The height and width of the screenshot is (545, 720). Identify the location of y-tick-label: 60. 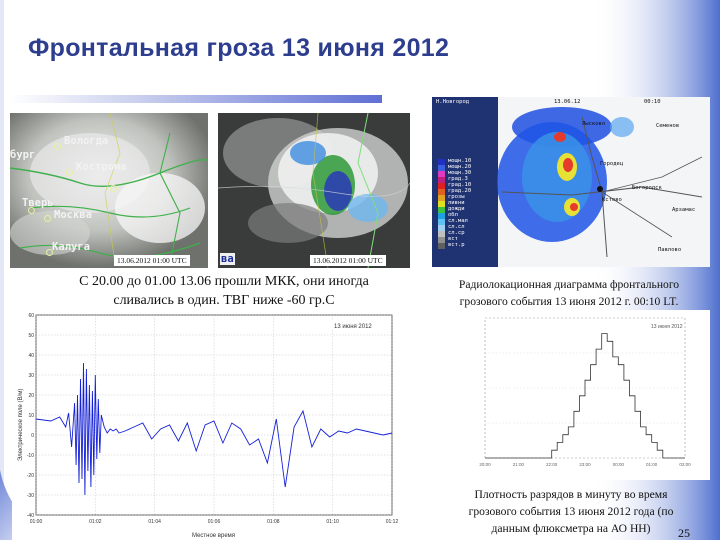
(31, 316).